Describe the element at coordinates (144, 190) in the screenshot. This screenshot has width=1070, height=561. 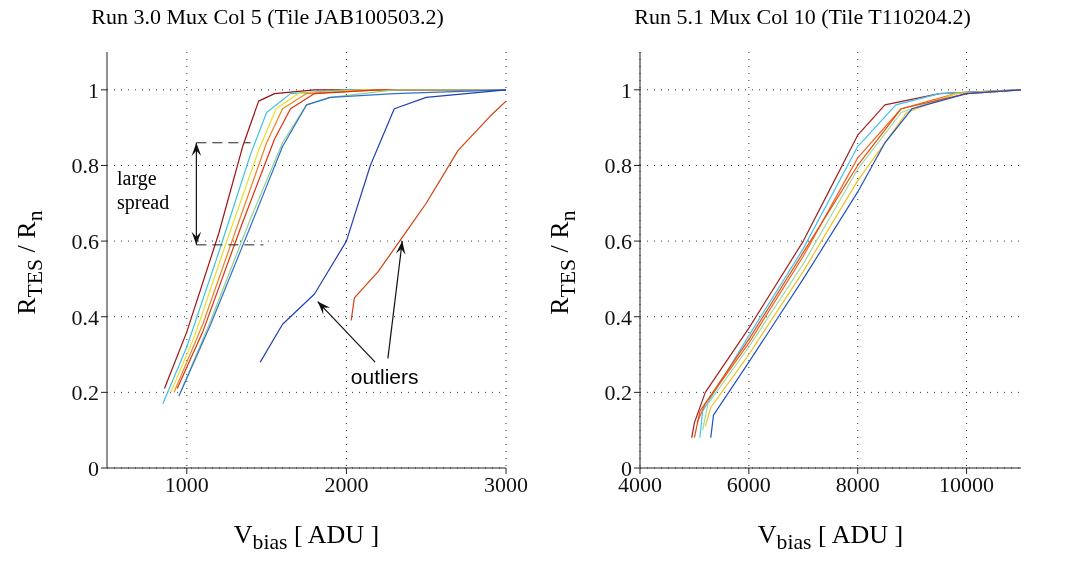
I see `annotation: large spread` at that location.